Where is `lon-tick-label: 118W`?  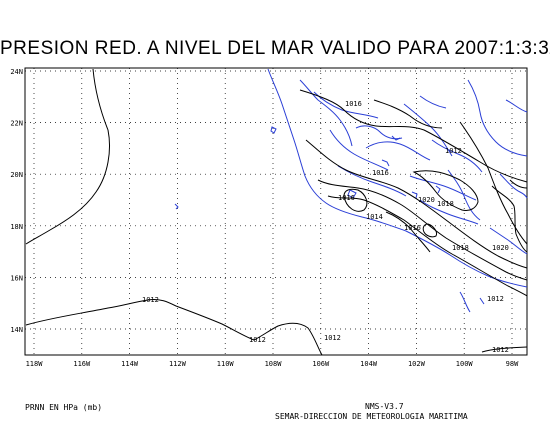 lon-tick-label: 118W is located at coordinates (35, 364).